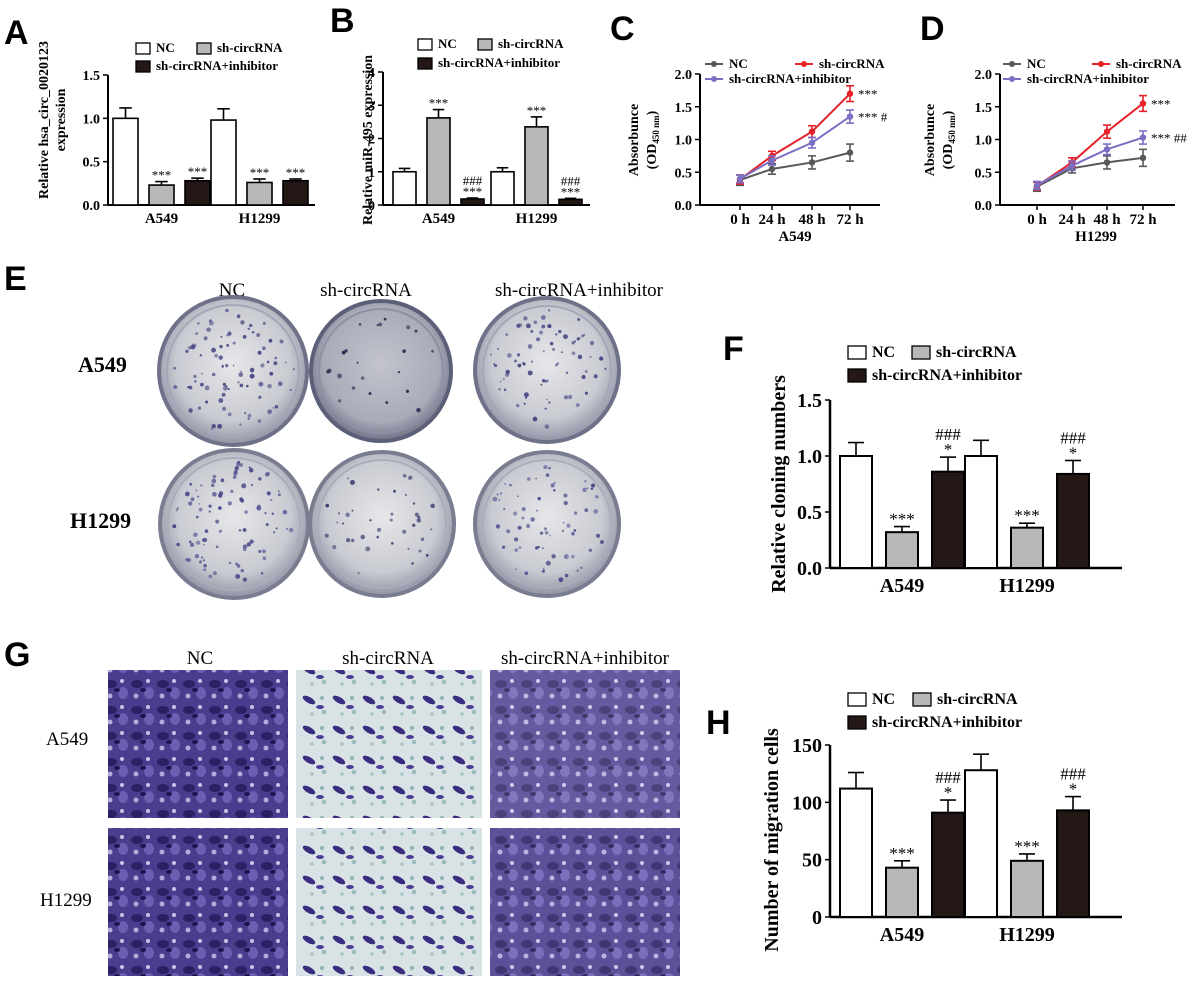 This screenshot has height=981, width=1200. Describe the element at coordinates (809, 401) in the screenshot. I see `y-tick-label: 1.5` at that location.